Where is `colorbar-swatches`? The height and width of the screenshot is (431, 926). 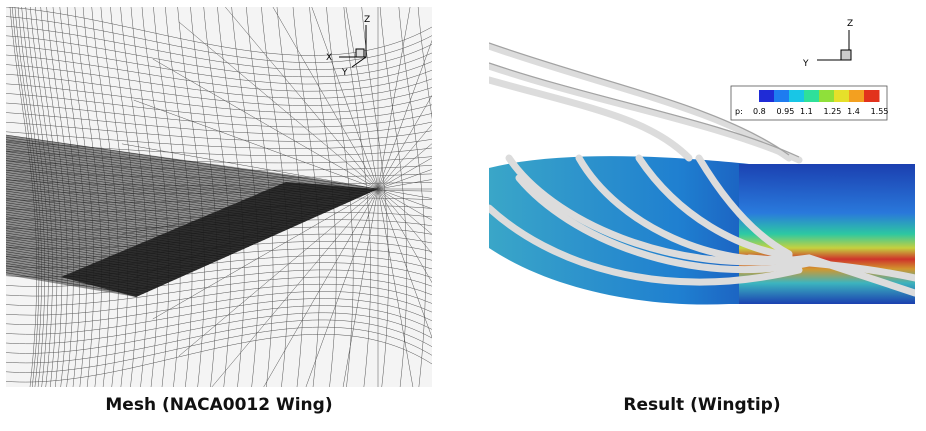 colorbar-swatches is located at coordinates (819, 96).